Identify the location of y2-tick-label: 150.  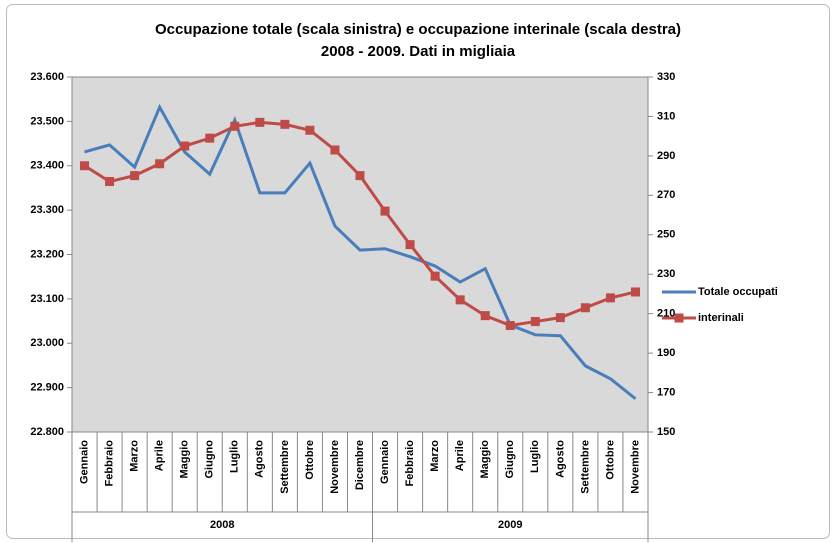
(666, 432).